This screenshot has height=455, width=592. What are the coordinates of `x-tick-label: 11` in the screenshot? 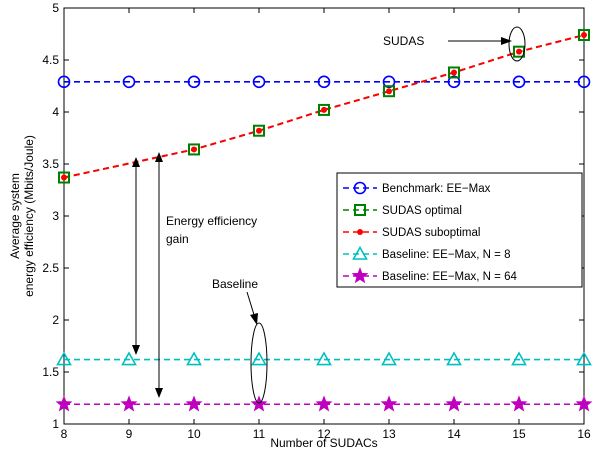 It's located at (259, 434).